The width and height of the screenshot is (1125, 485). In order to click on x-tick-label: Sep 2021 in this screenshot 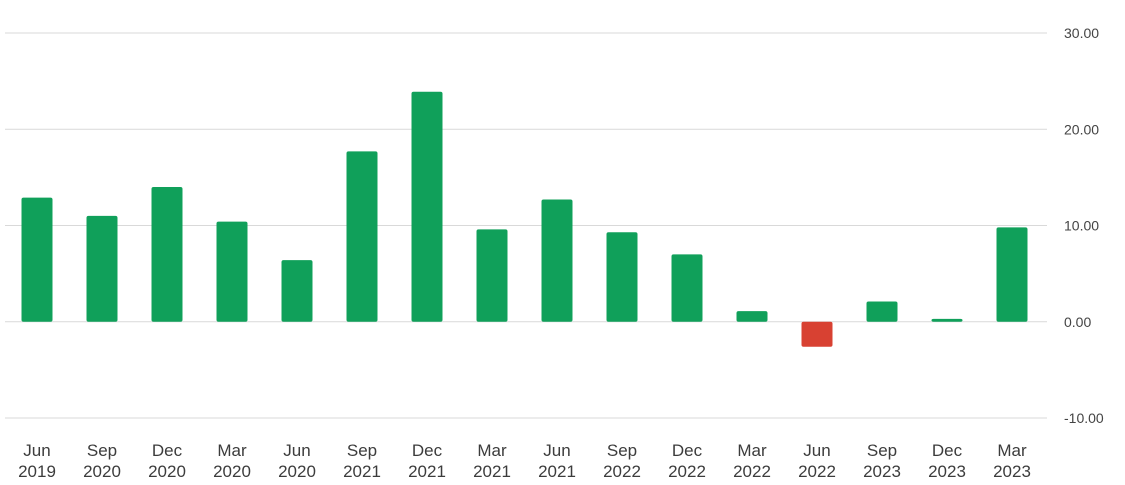, I will do `click(362, 461)`.